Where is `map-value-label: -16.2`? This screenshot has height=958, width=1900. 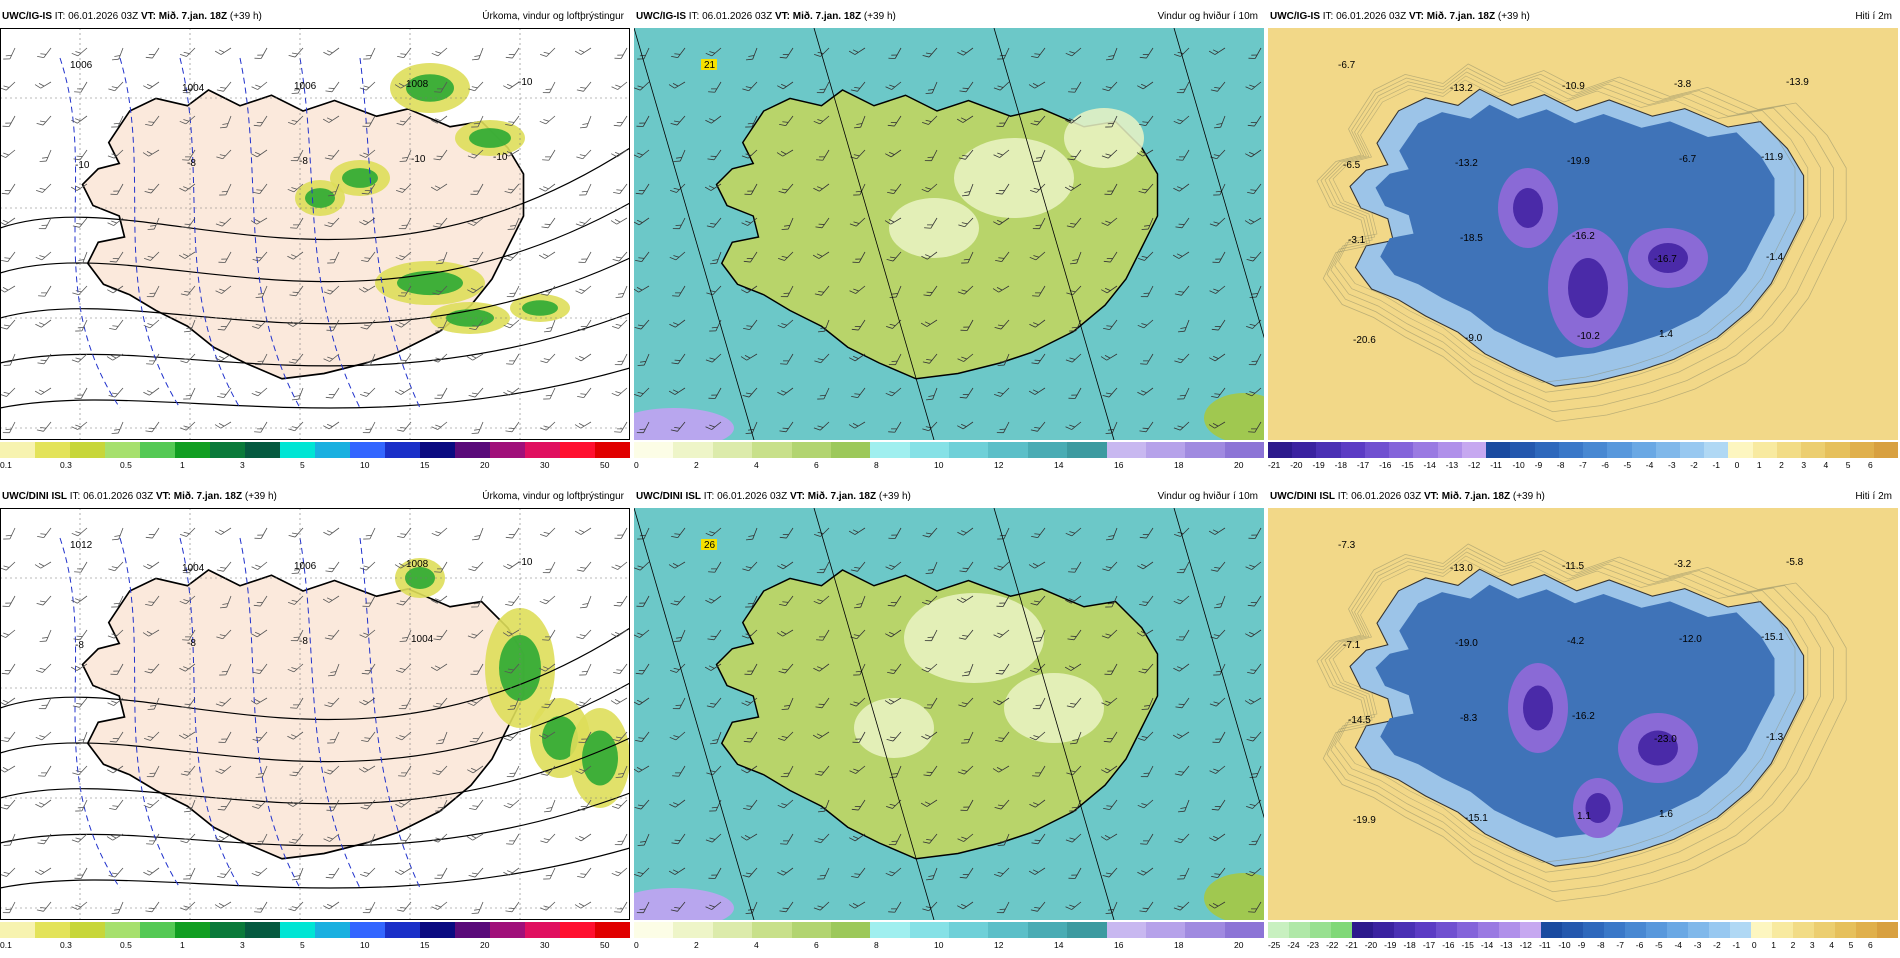
map-value-label: -16.2 is located at coordinates (1583, 236).